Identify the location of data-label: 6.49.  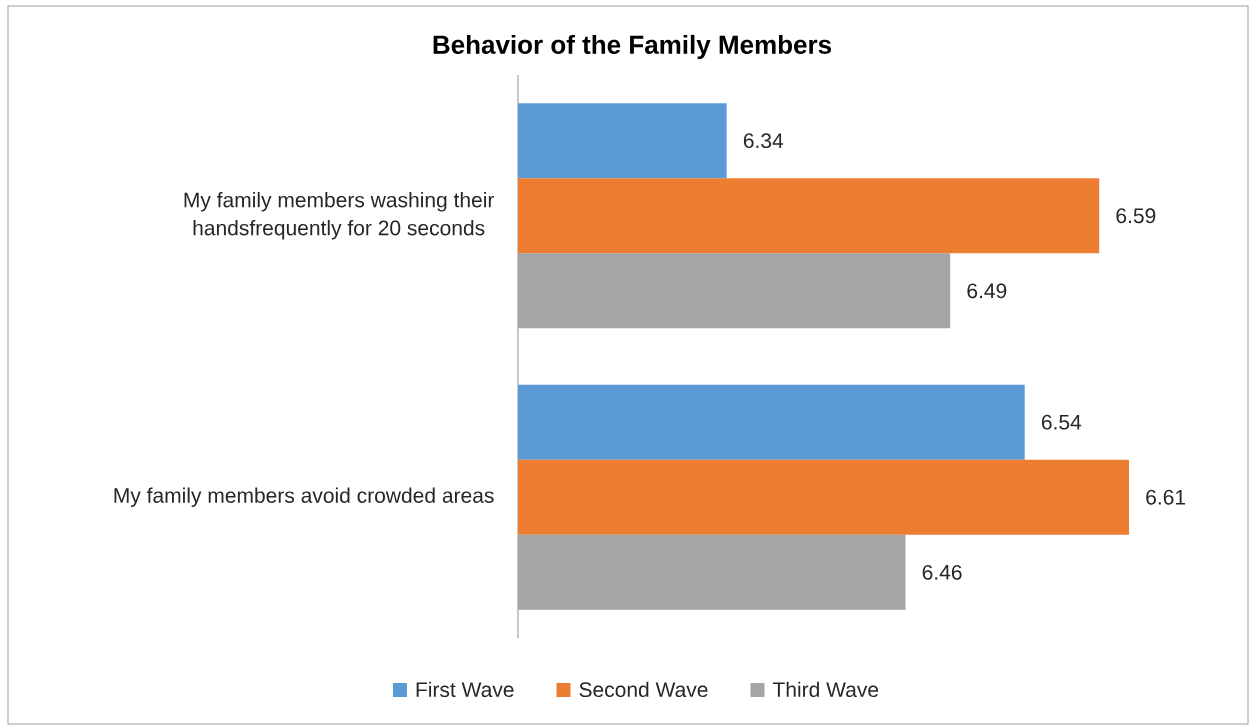
(987, 291).